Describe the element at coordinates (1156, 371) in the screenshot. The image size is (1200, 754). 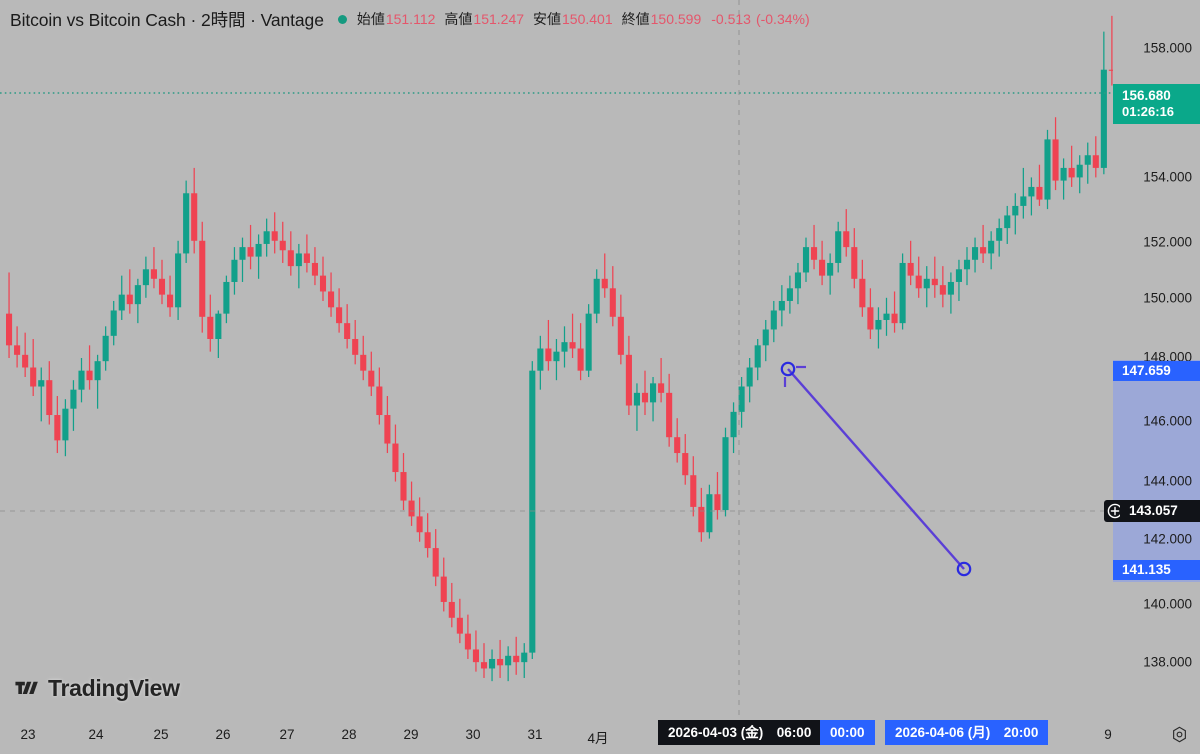
I see `selection-high-price-badge: 147.659` at that location.